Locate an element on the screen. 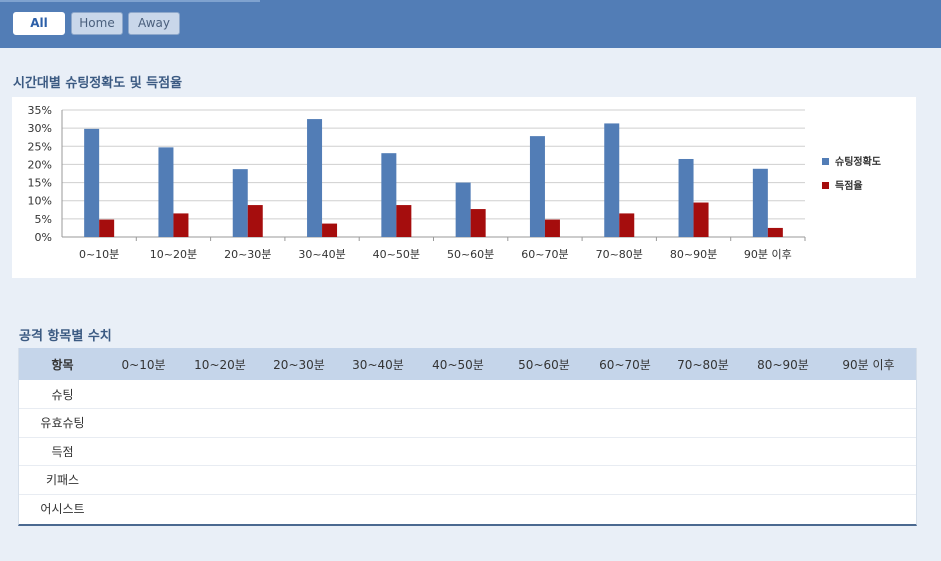 Image resolution: width=941 pixels, height=561 pixels. legend-label: 득점율 is located at coordinates (849, 186).